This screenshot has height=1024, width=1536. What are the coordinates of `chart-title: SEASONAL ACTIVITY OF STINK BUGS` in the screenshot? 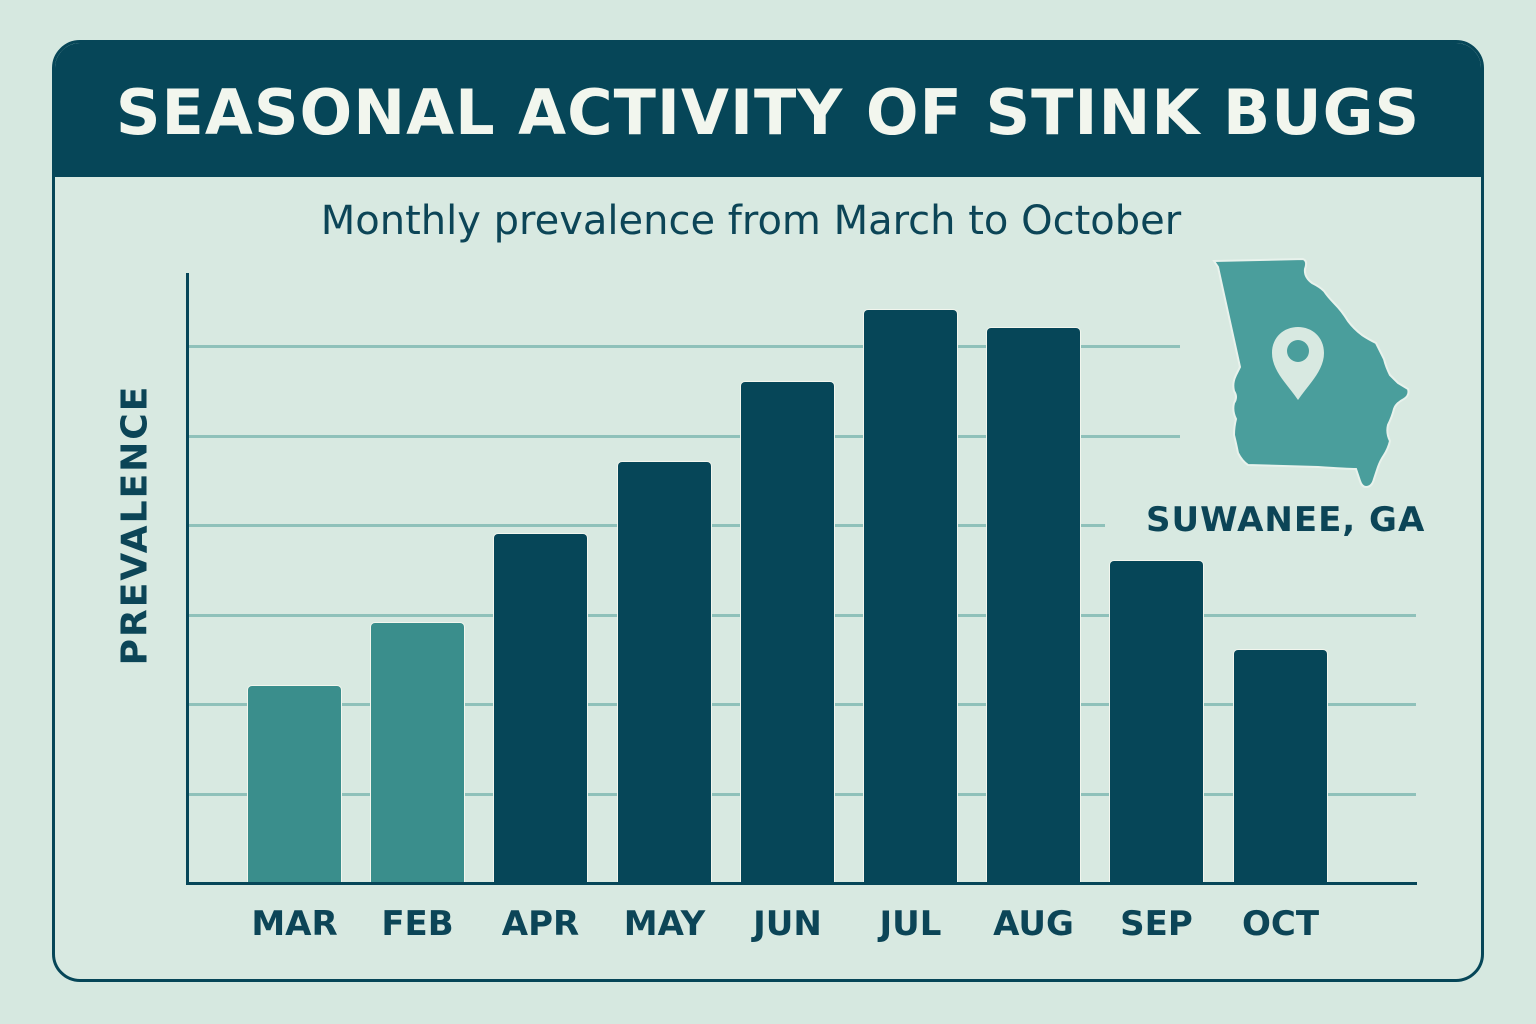 It's located at (768, 112).